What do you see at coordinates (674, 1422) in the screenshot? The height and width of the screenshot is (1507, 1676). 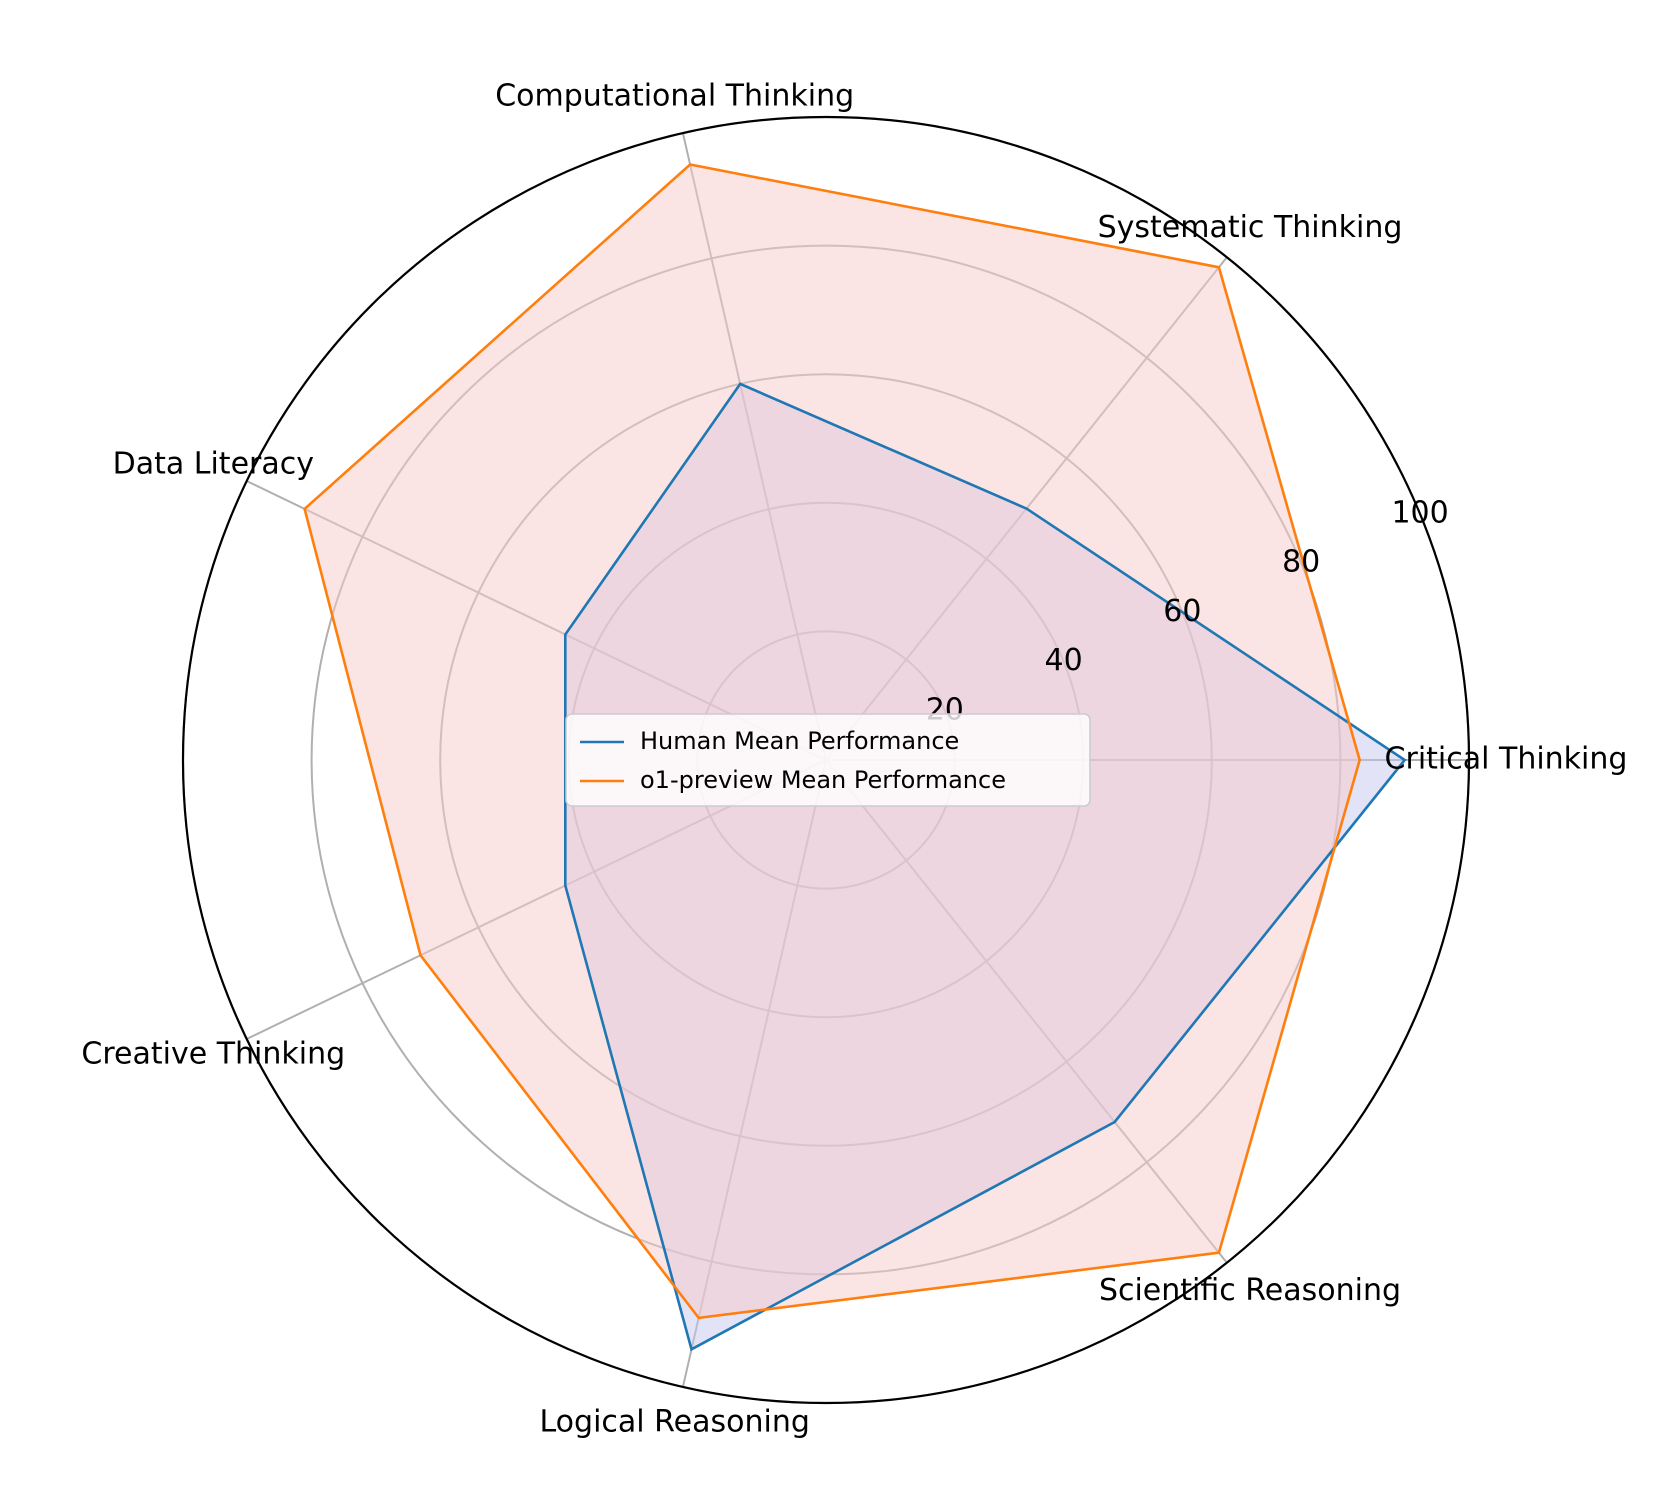 I see `category-label: Logical Reasoning` at bounding box center [674, 1422].